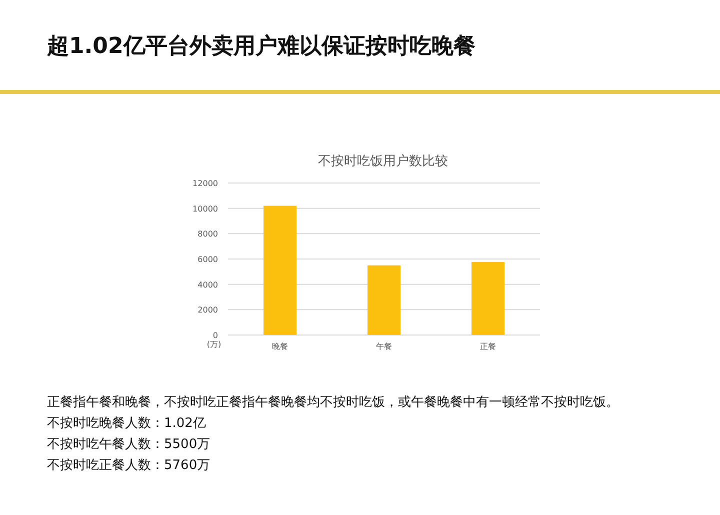  Describe the element at coordinates (205, 183) in the screenshot. I see `y-tick-label: 12000` at that location.